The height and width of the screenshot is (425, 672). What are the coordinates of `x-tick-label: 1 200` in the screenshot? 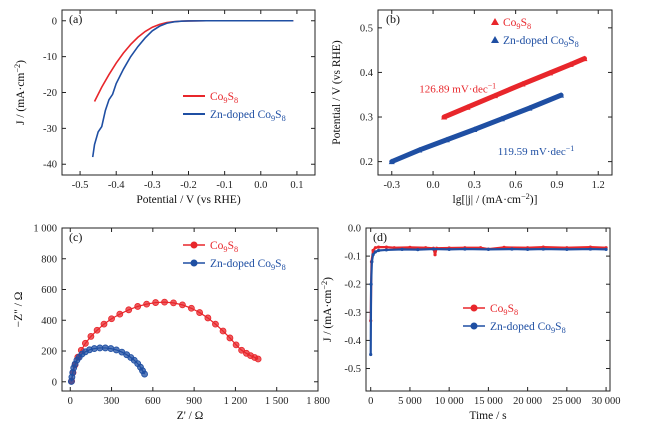 It's located at (236, 401).